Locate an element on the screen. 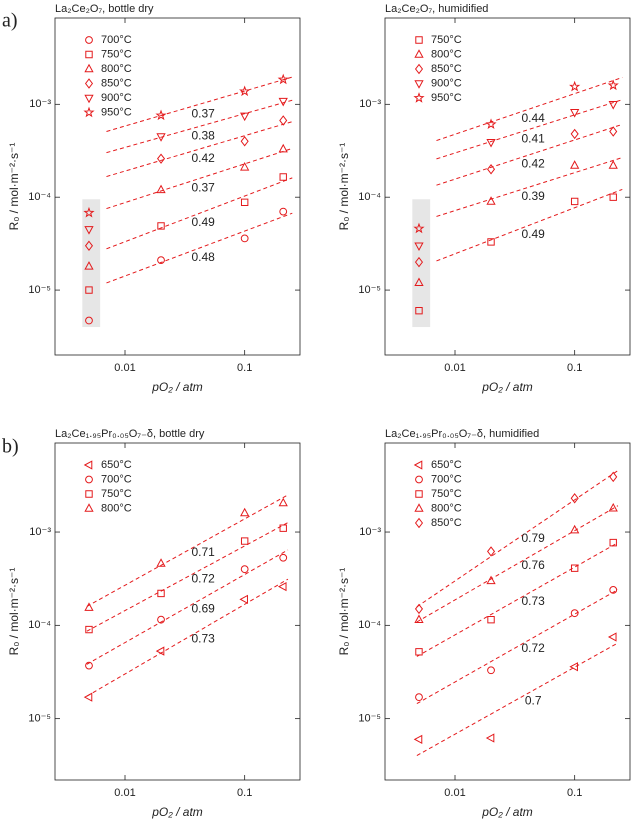 The image size is (640, 820). slope-label: 0.44 is located at coordinates (533, 118).